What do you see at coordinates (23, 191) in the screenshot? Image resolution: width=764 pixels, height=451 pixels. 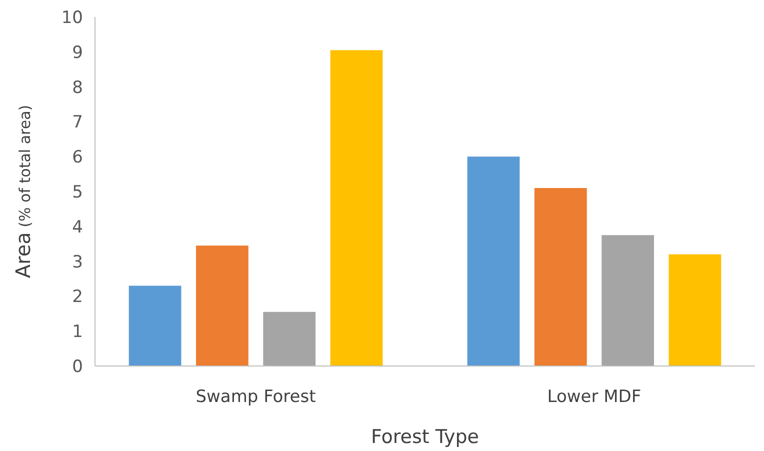 I see `y-axis-title: Area (% of total area)` at bounding box center [23, 191].